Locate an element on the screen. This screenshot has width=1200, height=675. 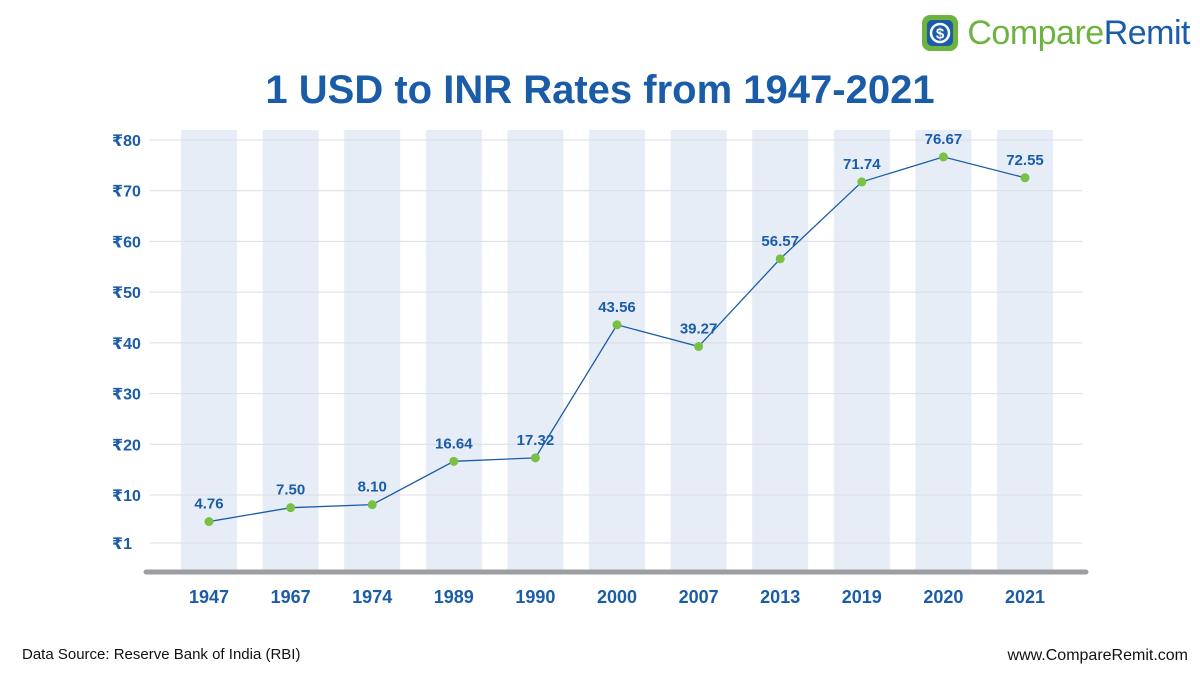
x-tick-label: 1974 is located at coordinates (372, 597).